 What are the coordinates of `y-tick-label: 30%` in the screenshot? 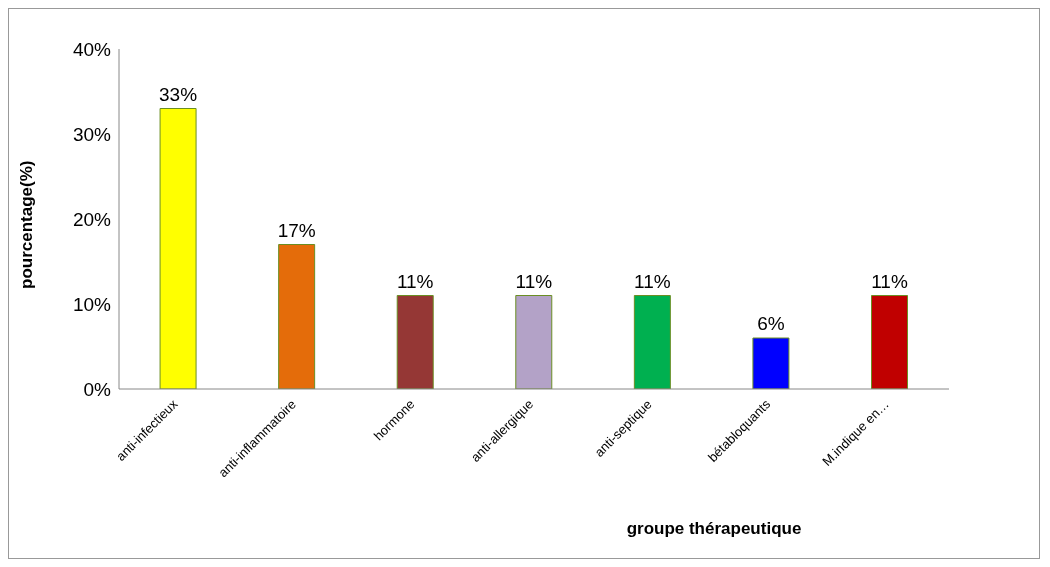 It's located at (92, 134).